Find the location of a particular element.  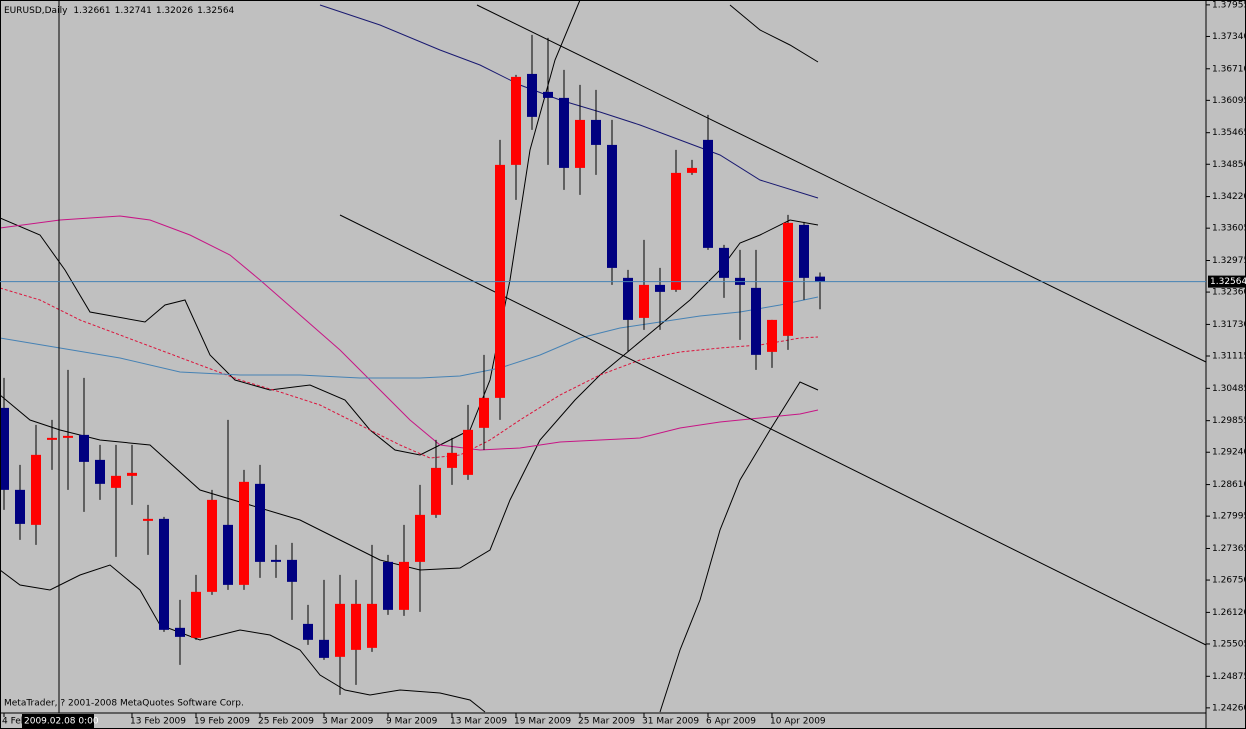

open-value: 1.32661 is located at coordinates (91, 11).